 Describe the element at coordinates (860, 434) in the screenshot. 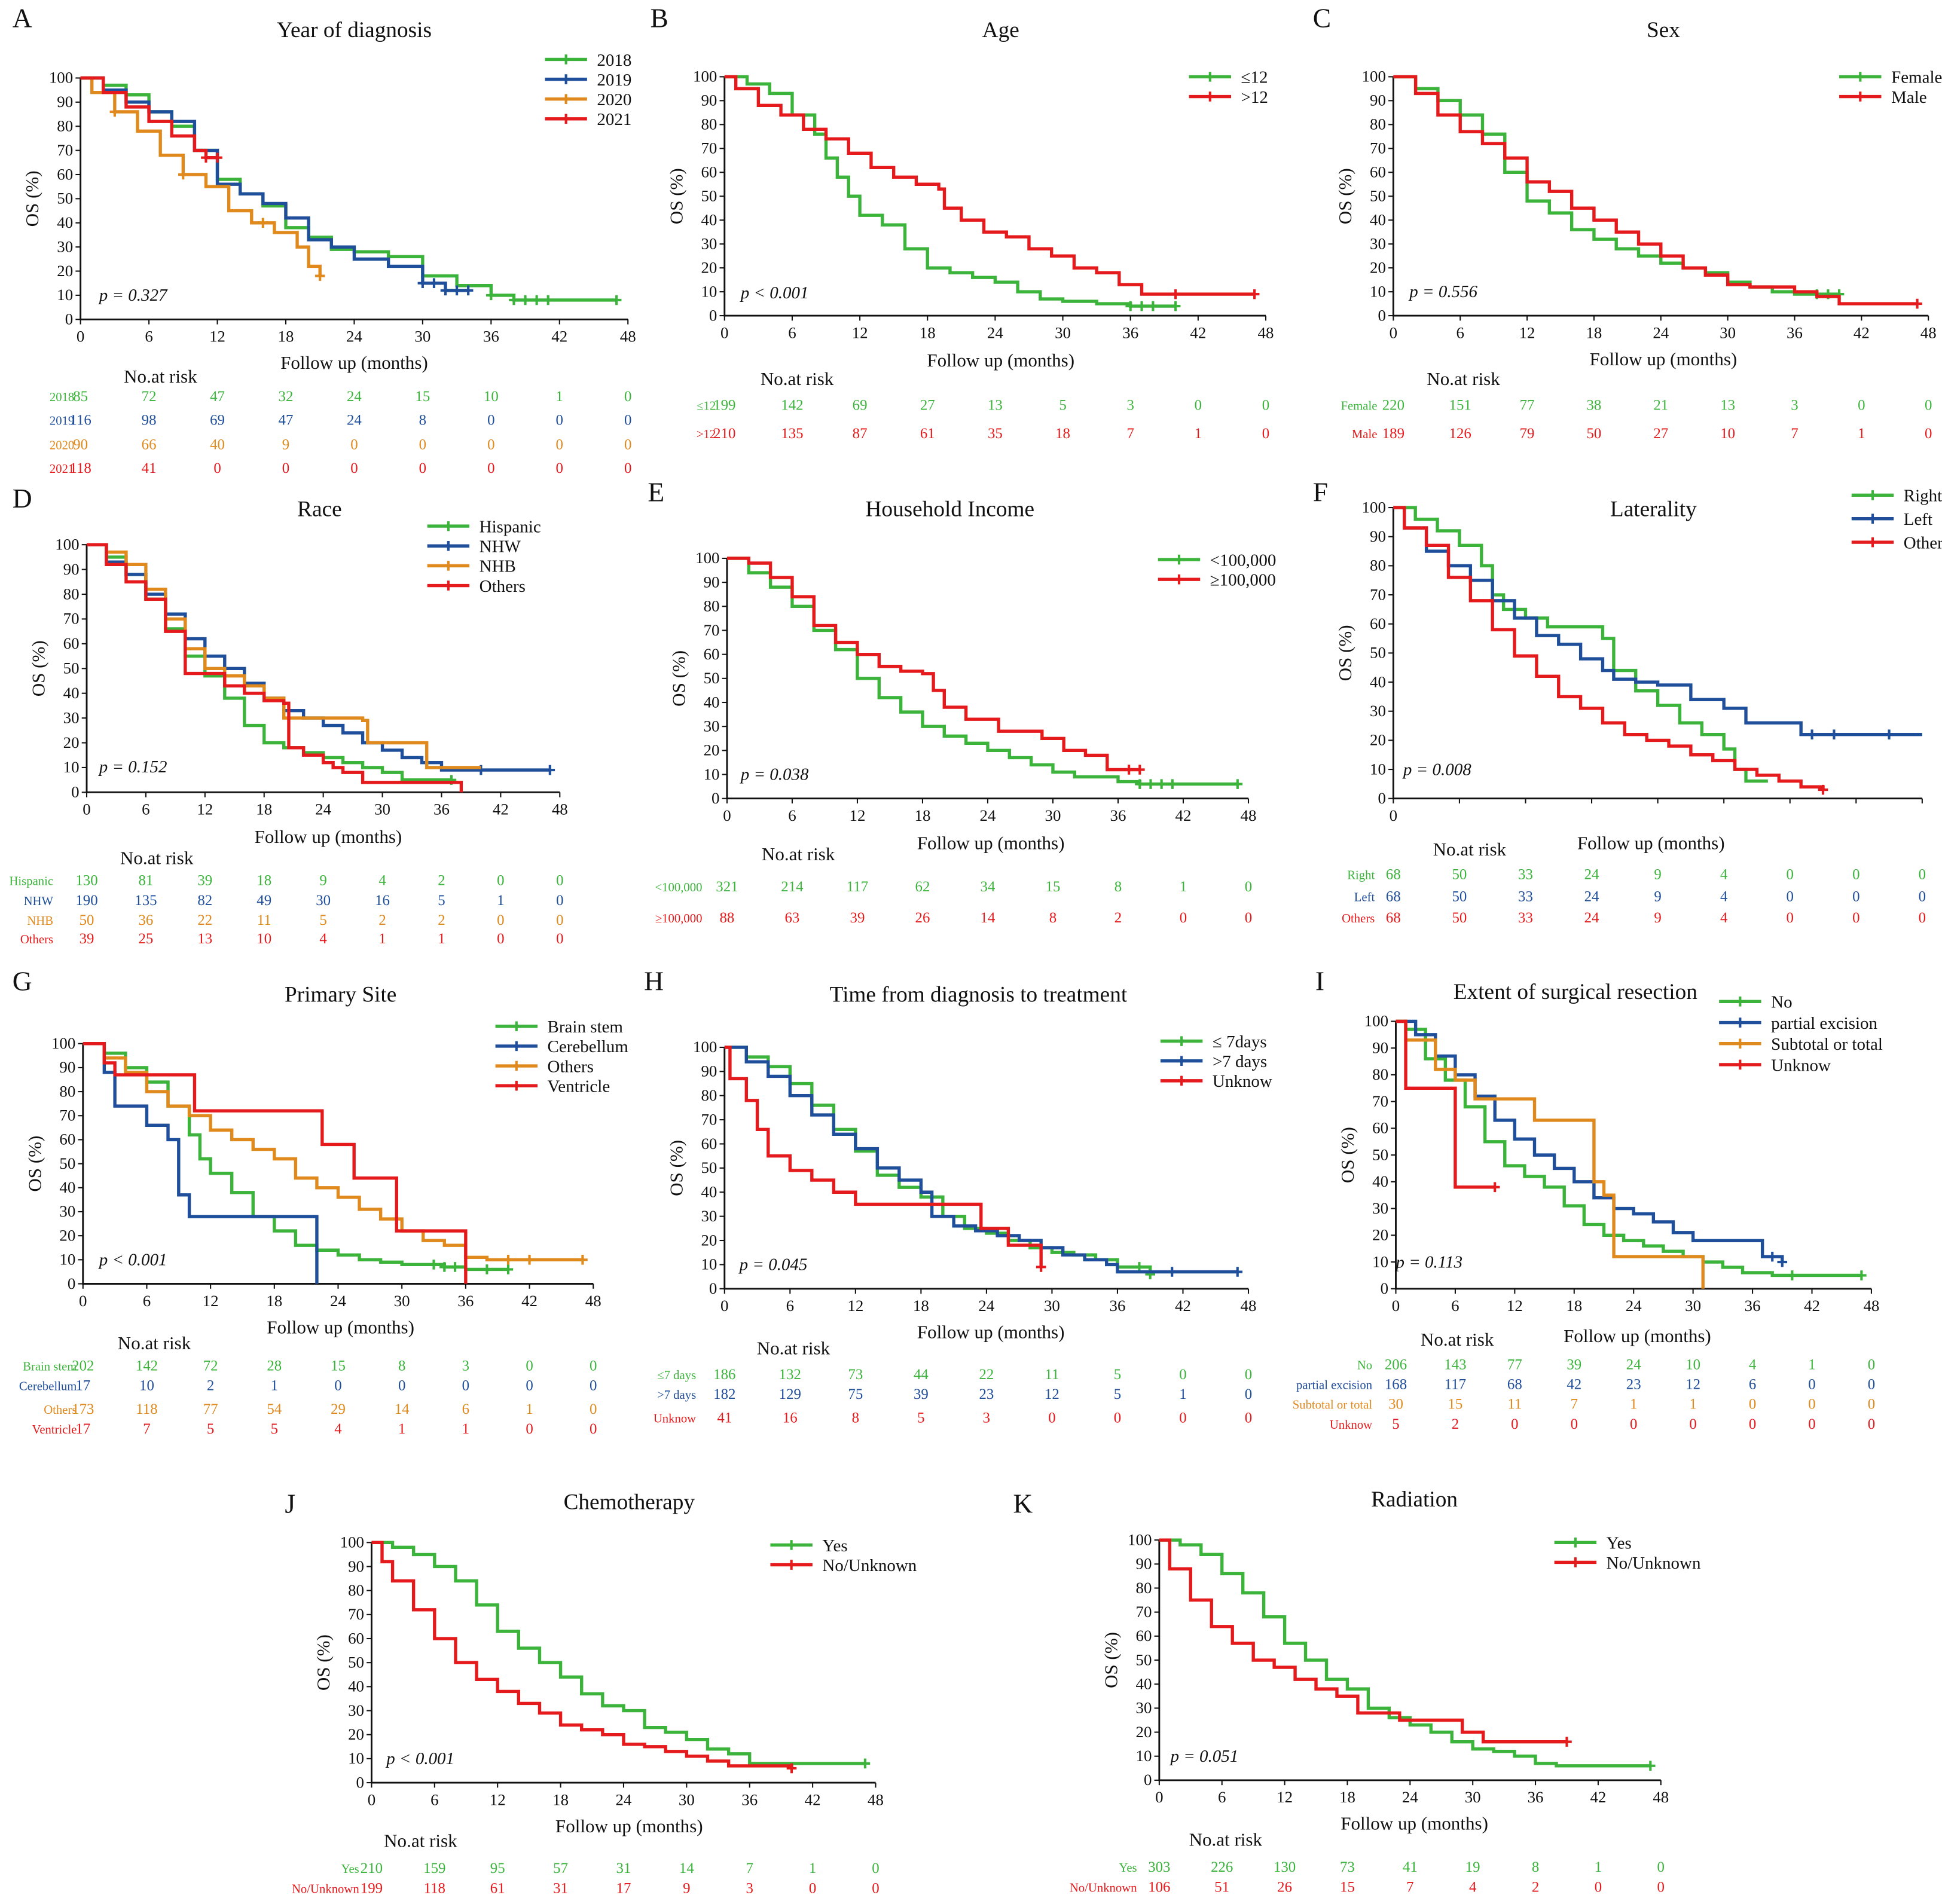

I see `risk-count: 87` at that location.